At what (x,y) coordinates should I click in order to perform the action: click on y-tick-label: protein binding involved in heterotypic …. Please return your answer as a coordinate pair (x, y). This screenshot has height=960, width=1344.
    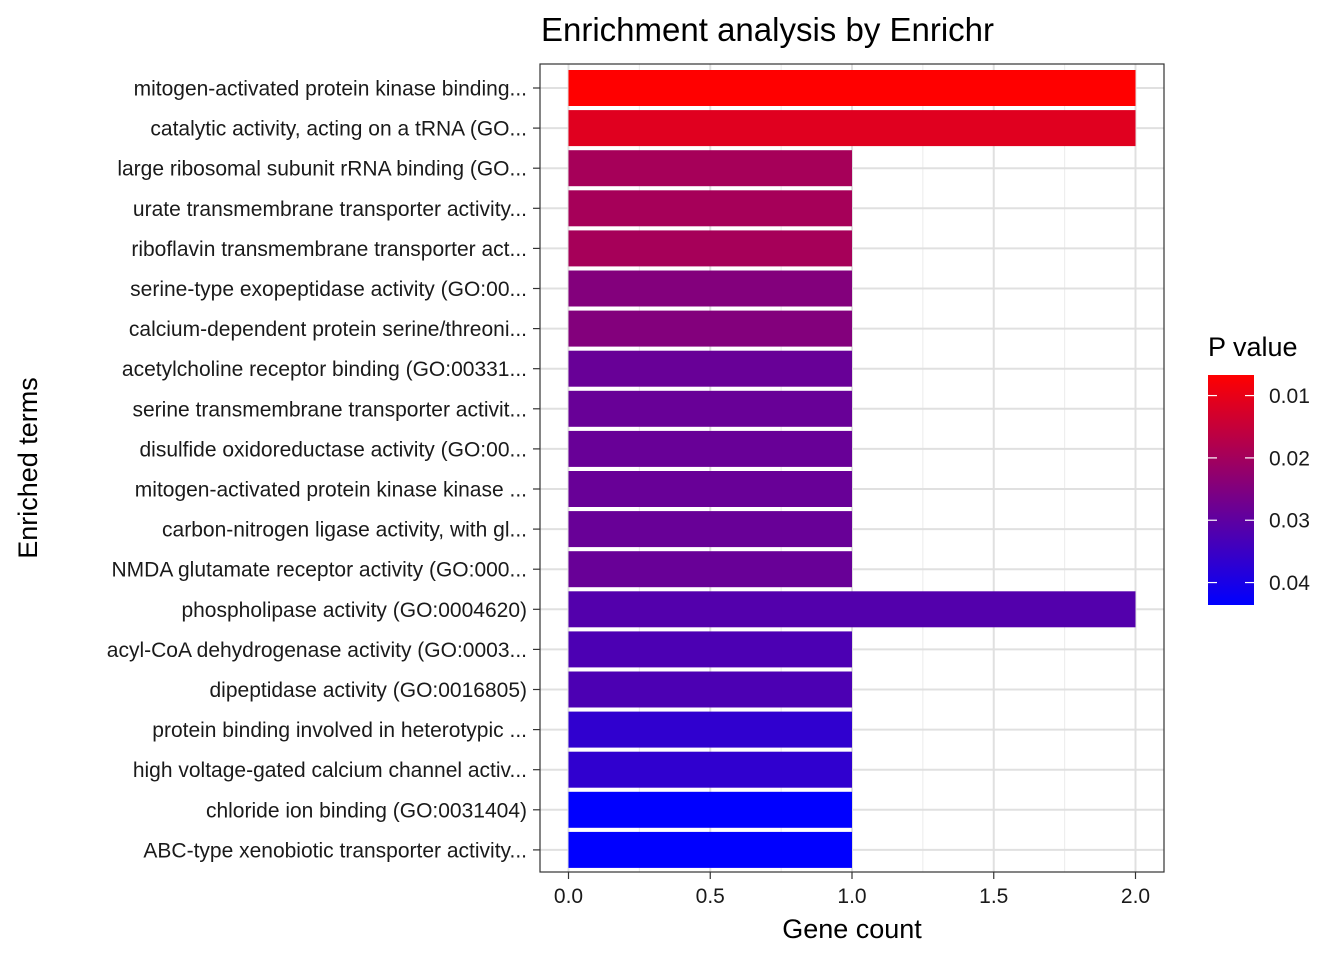
    Looking at the image, I should click on (339, 730).